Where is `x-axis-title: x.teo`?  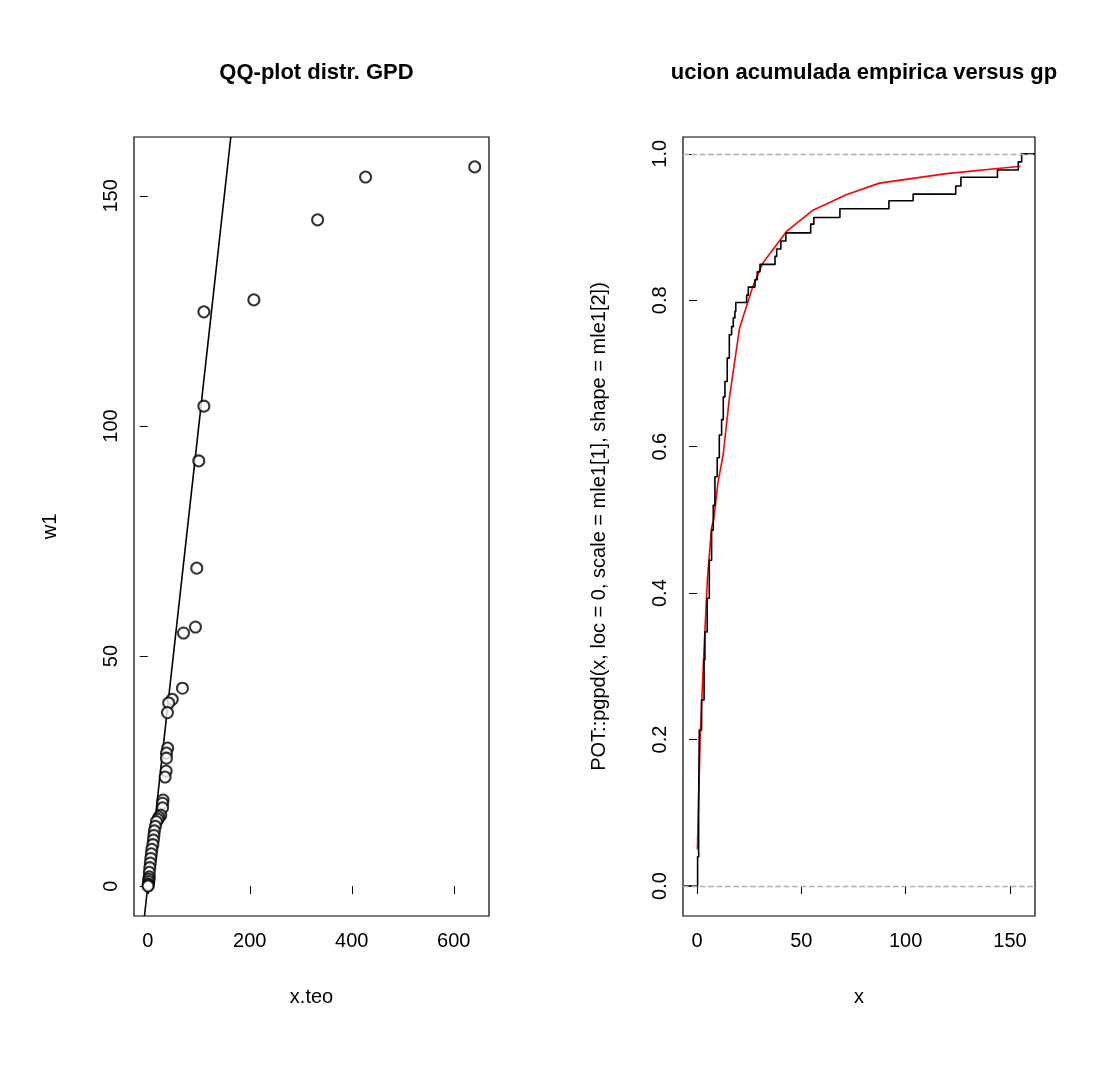
x-axis-title: x.teo is located at coordinates (311, 996).